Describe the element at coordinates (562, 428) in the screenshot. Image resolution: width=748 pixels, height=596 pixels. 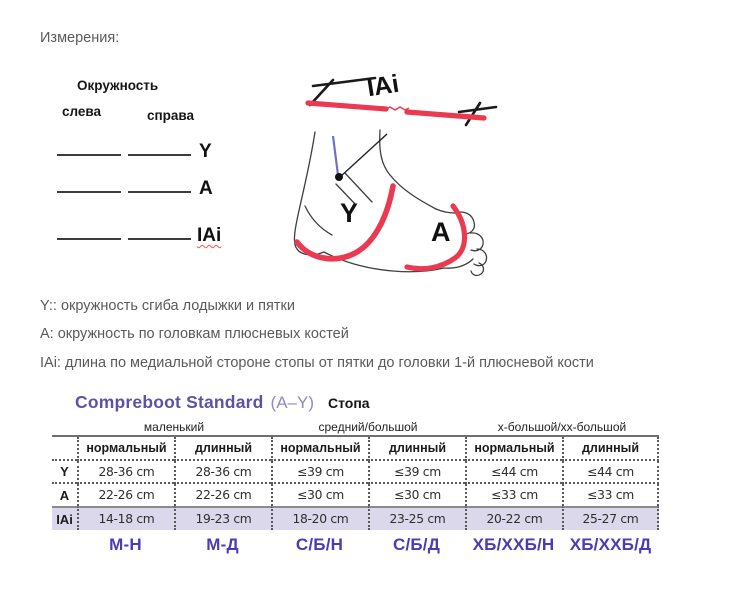
I see `group-header-xlarge: х-большой/хх-большой` at that location.